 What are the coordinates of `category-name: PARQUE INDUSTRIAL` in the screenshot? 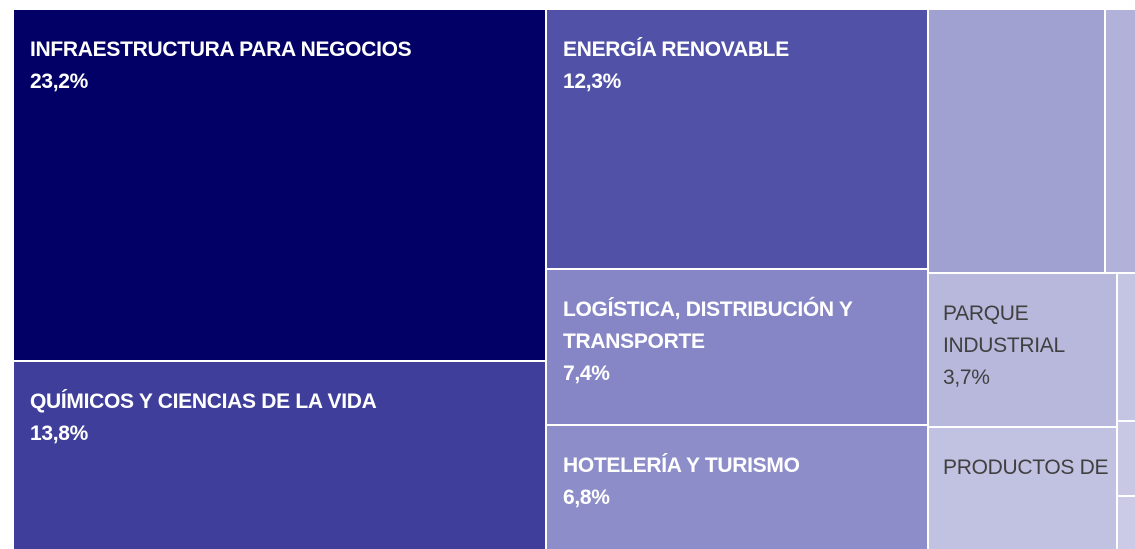 It's located at (1004, 329).